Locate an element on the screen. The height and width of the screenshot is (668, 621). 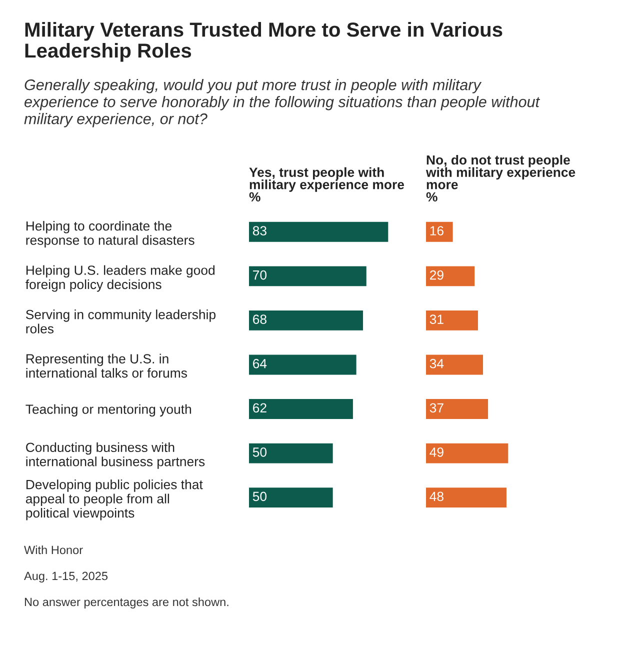
y-tick-label: Representing the U.S. in international talks or forums is located at coordinates (106, 366).